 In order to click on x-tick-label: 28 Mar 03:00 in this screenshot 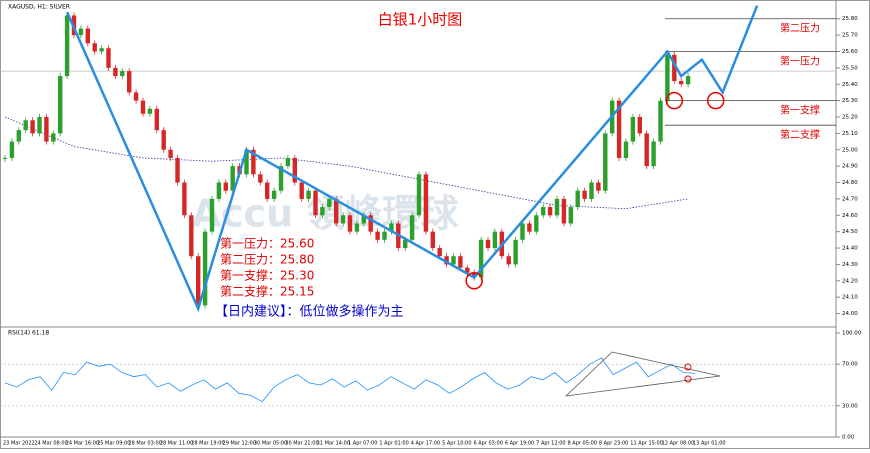, I will do `click(144, 444)`.